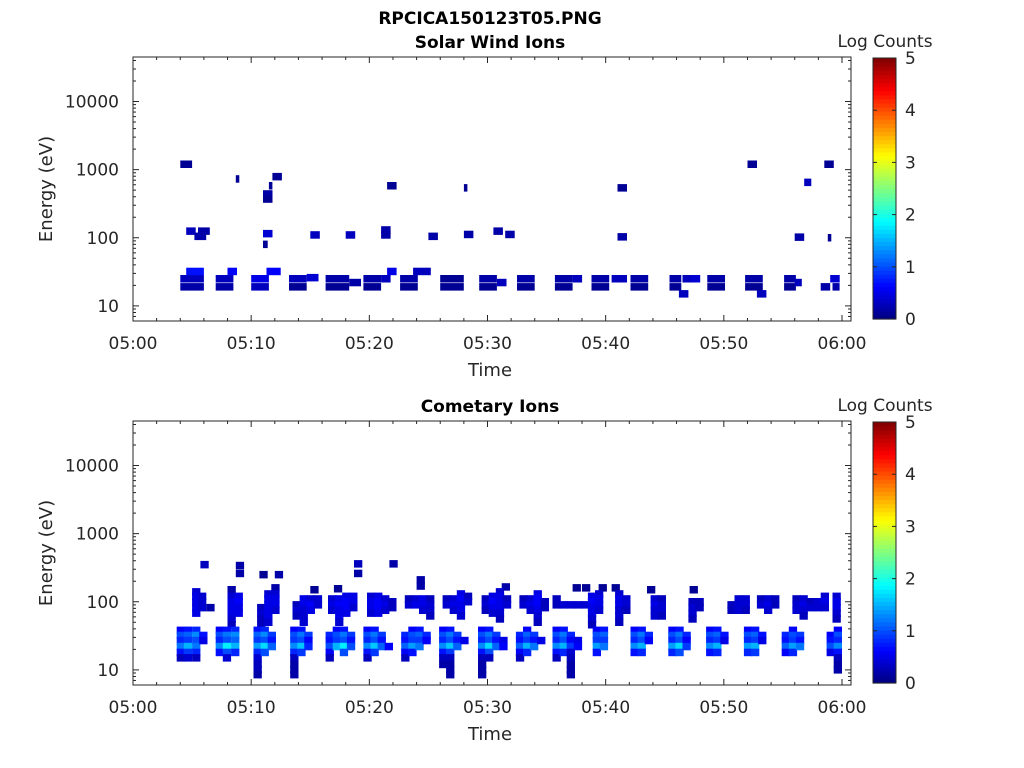  Describe the element at coordinates (723, 344) in the screenshot. I see `x-tick-label: 05:50` at that location.